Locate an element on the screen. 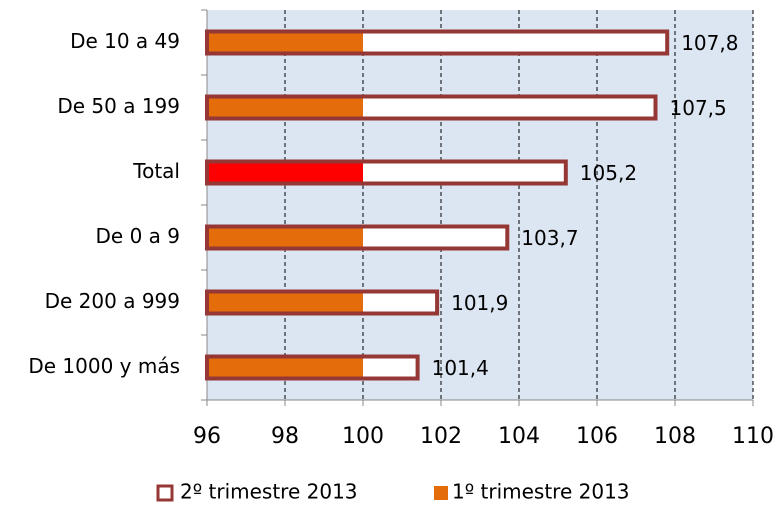  y-tick-label: De 1000 y más is located at coordinates (104, 366).